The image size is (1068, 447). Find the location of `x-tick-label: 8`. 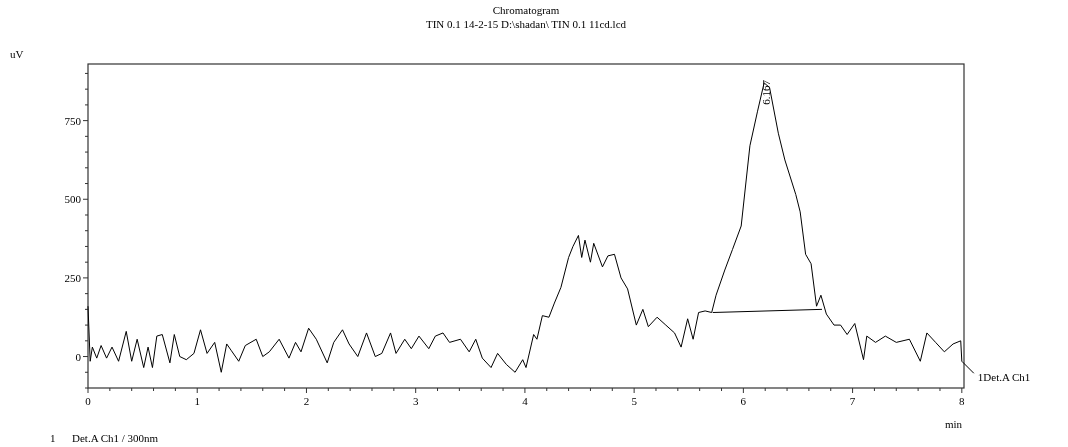

x-tick-label: 8 is located at coordinates (962, 401).